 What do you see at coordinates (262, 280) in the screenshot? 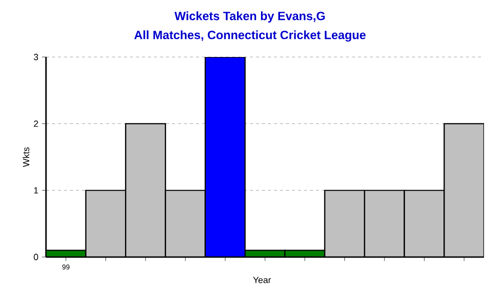
I see `x-axis-title: Year` at bounding box center [262, 280].